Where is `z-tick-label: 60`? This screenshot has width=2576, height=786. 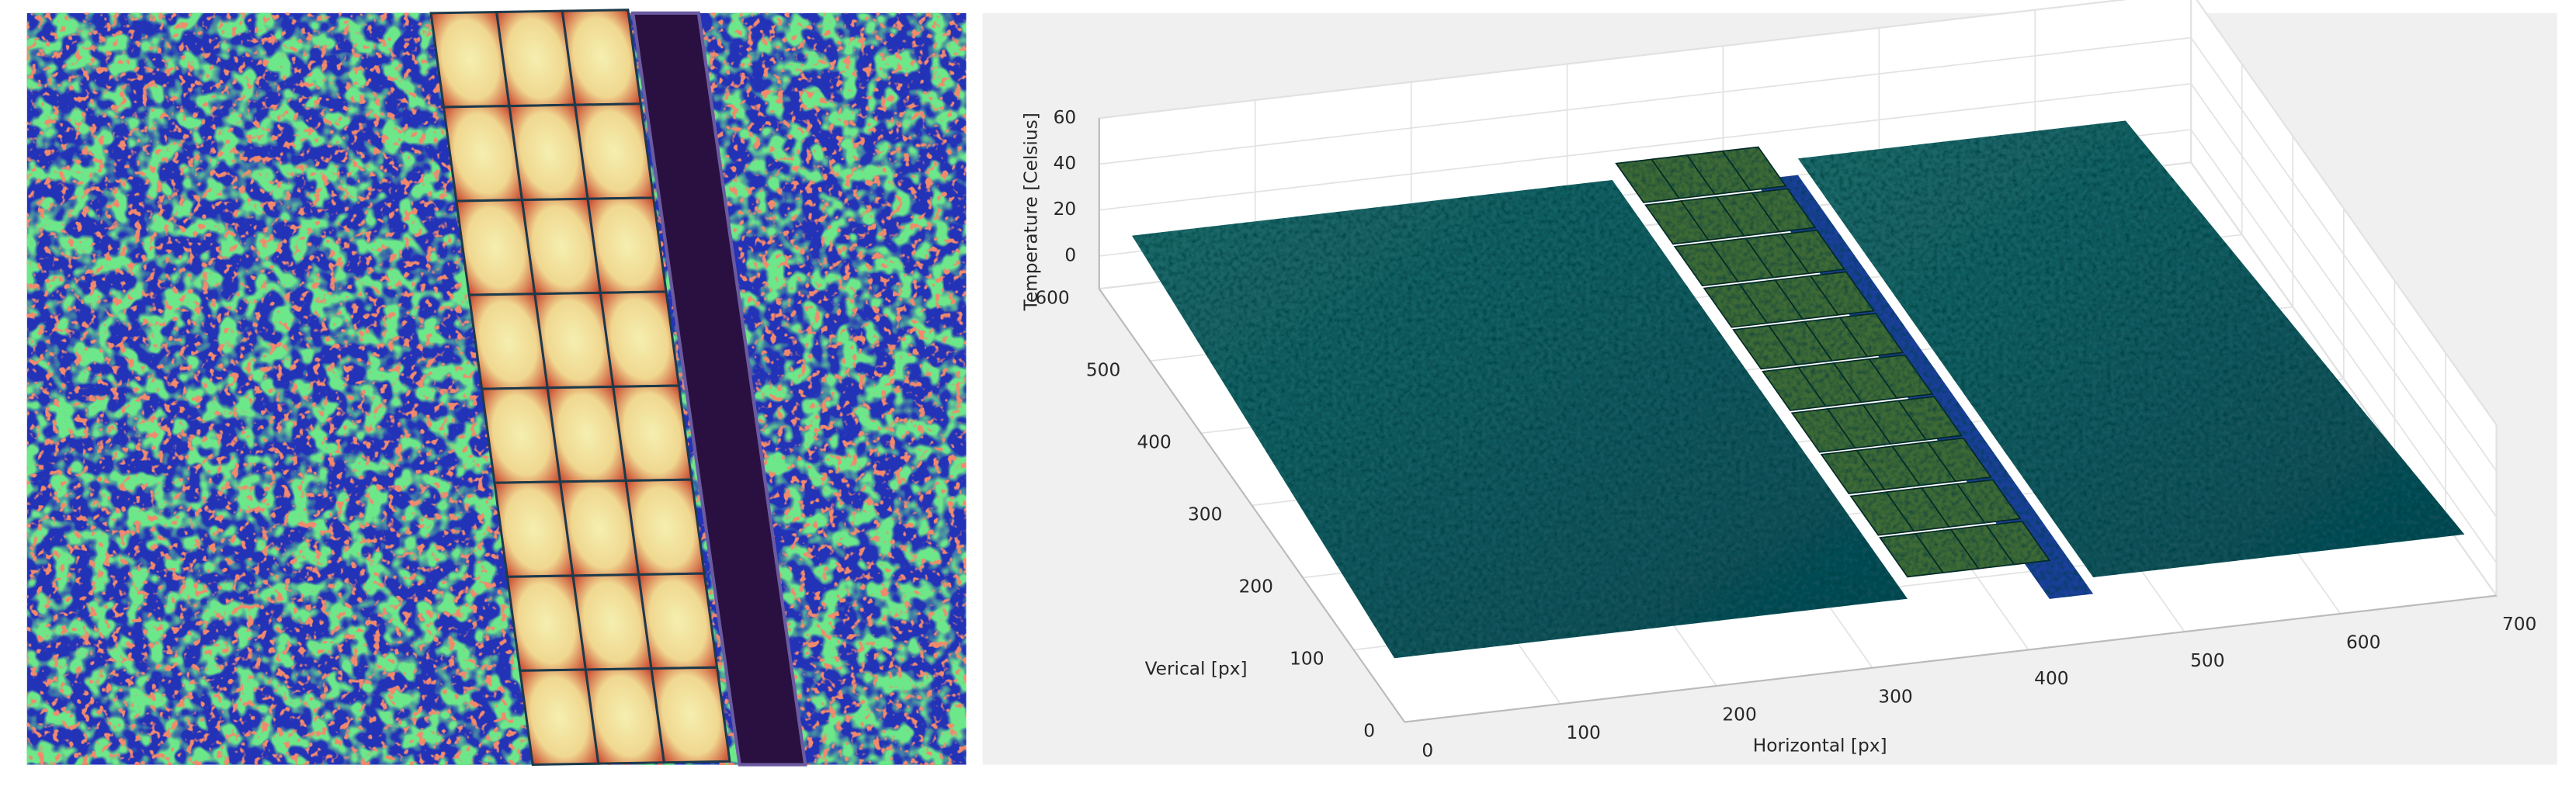 z-tick-label: 60 is located at coordinates (1065, 118).